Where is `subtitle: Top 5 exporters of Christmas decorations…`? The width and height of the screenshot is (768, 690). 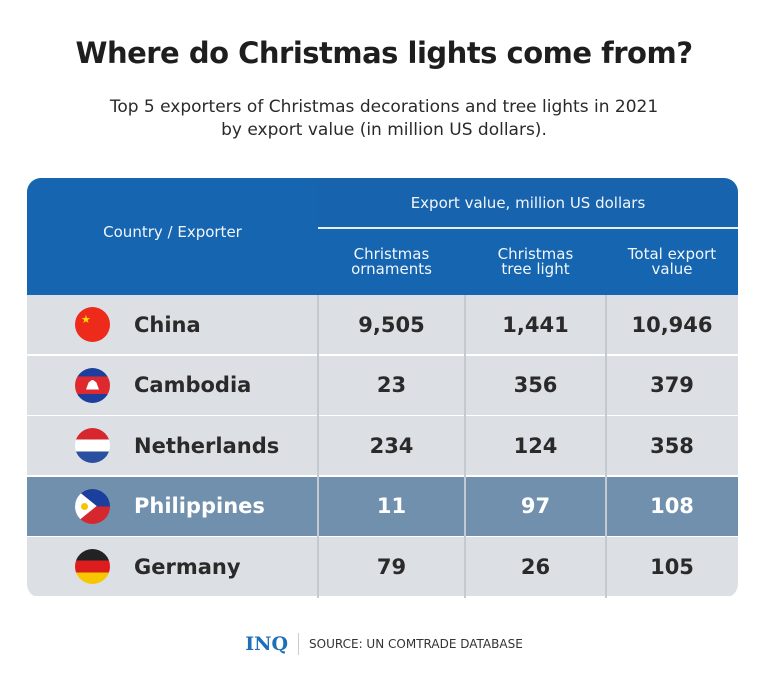
subtitle: Top 5 exporters of Christmas decorations… is located at coordinates (384, 119).